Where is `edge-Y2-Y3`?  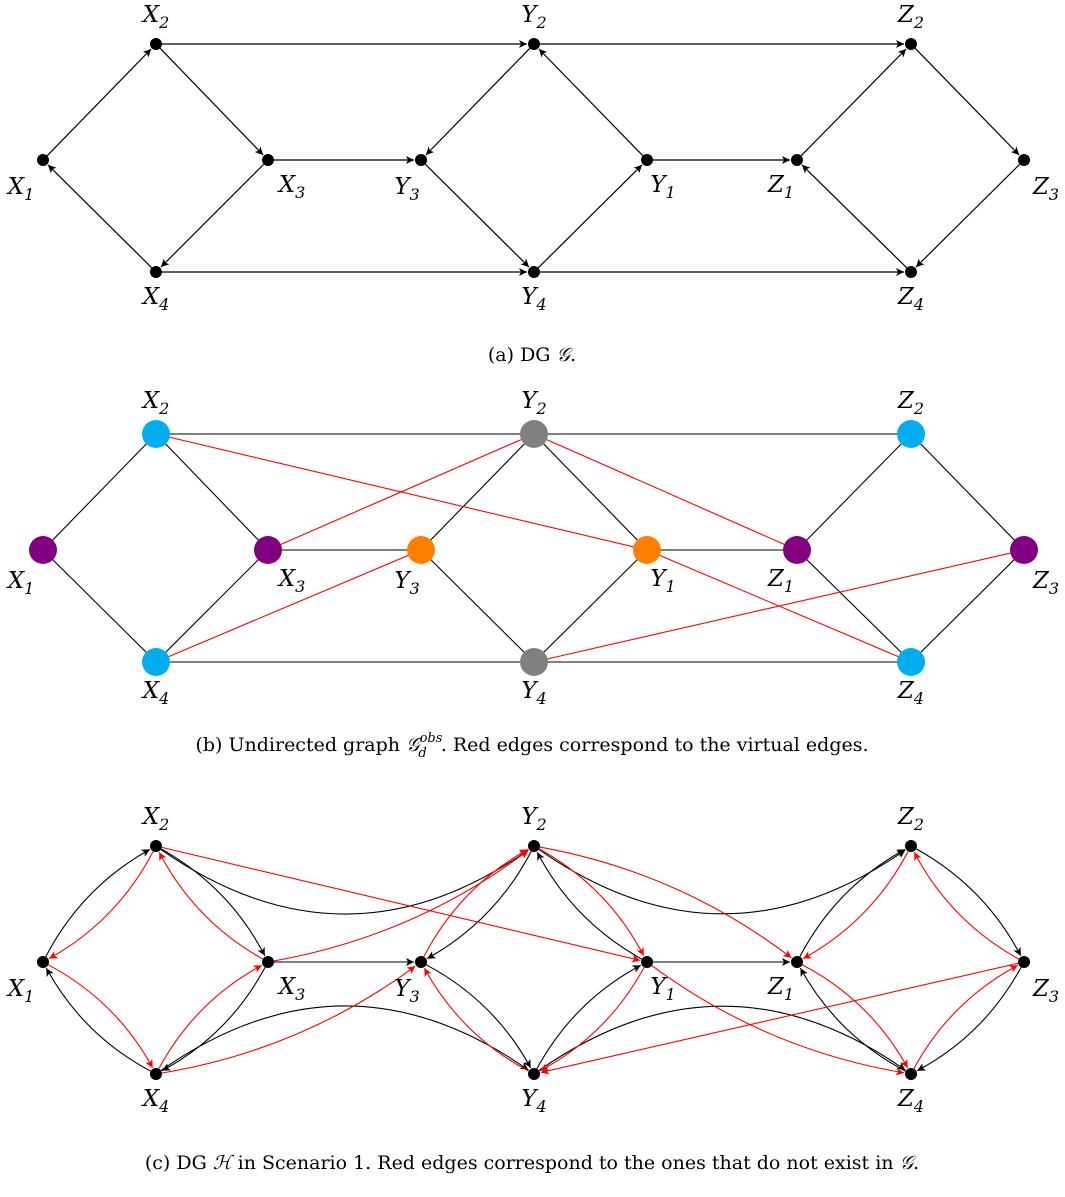
edge-Y2-Y3 is located at coordinates (479, 905).